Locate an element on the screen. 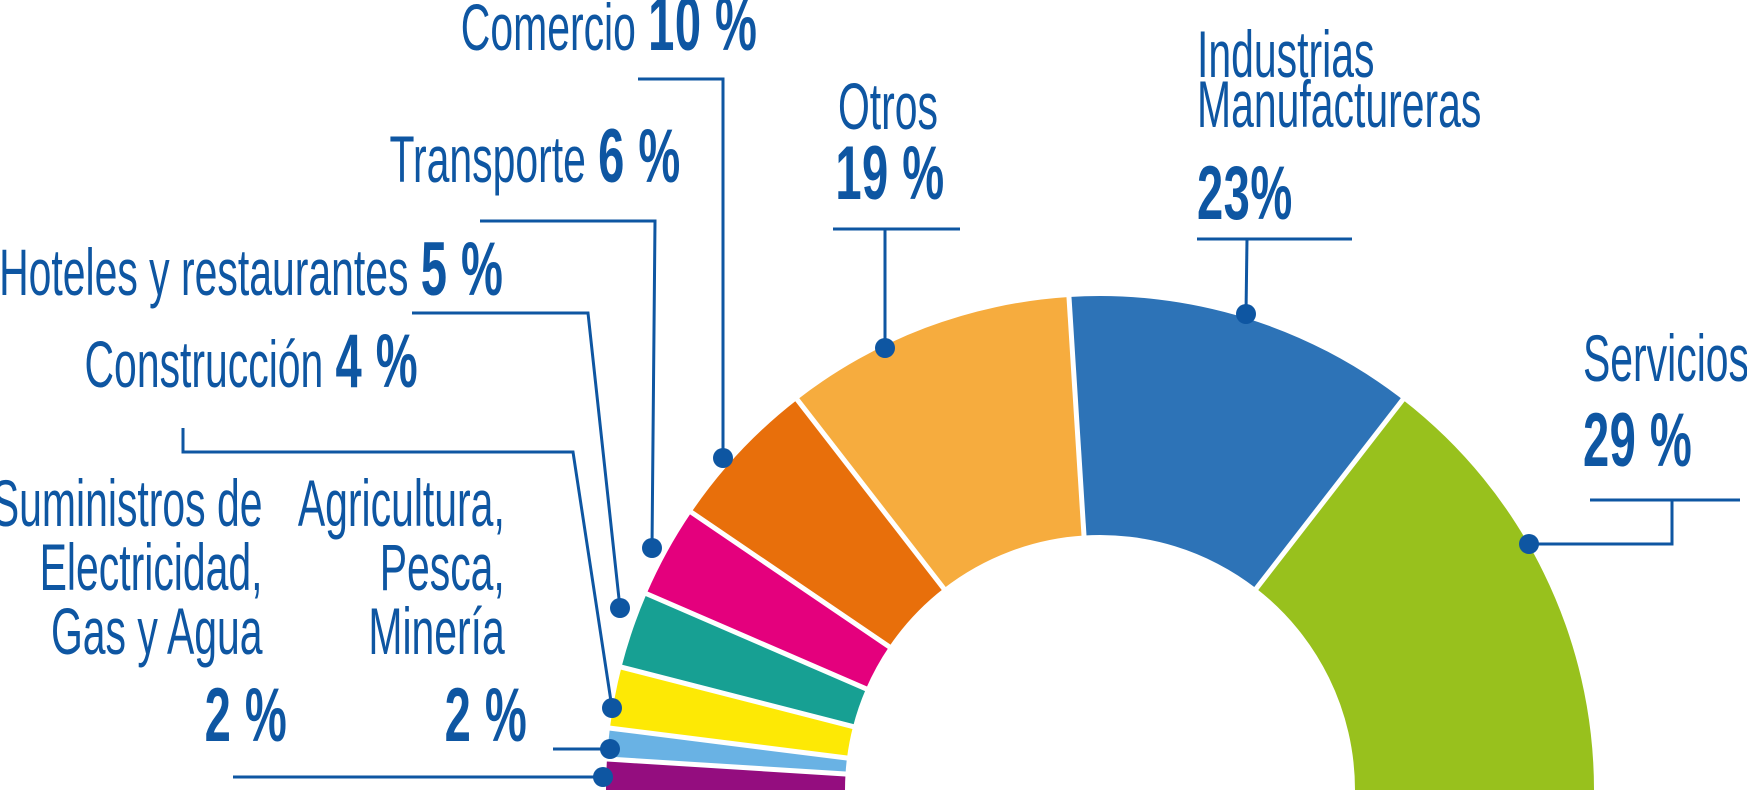 This screenshot has width=1747, height=793. label-construccion: Construcción 4 % is located at coordinates (251, 362).